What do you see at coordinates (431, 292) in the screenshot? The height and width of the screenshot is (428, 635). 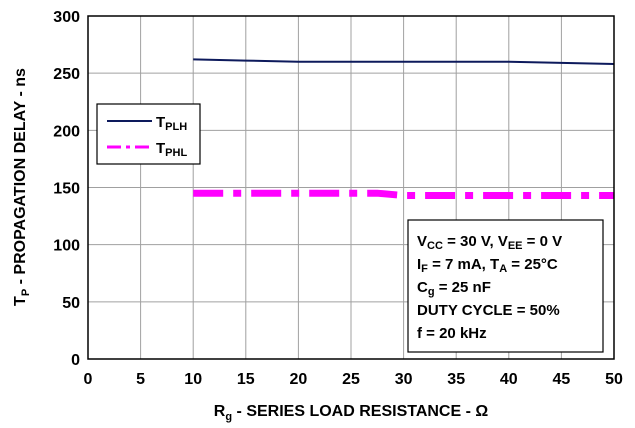 I see `condition-line-2-part-1: g` at bounding box center [431, 292].